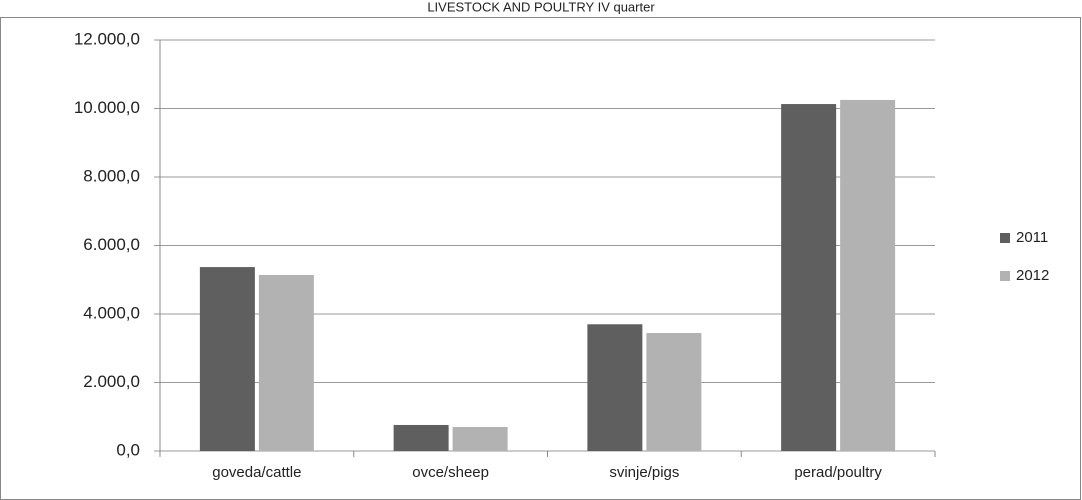  I want to click on y-tick-label: 4.000,0, so click(111, 312).